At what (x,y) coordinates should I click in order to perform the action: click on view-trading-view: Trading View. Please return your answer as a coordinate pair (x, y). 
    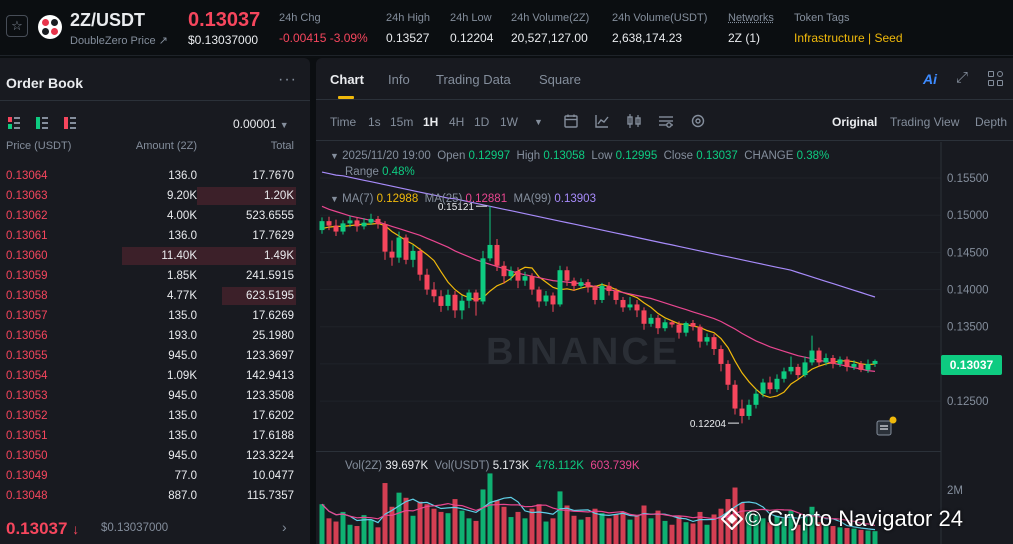
    Looking at the image, I should click on (925, 122).